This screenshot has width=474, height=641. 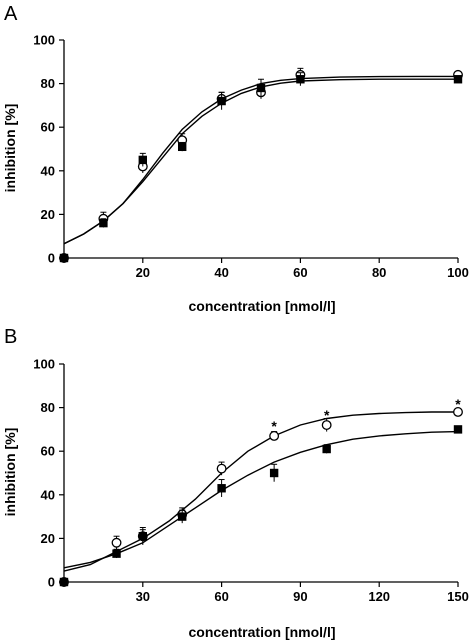 I want to click on panel-a-y-axis-label: inhibition [%], so click(x=10, y=148).